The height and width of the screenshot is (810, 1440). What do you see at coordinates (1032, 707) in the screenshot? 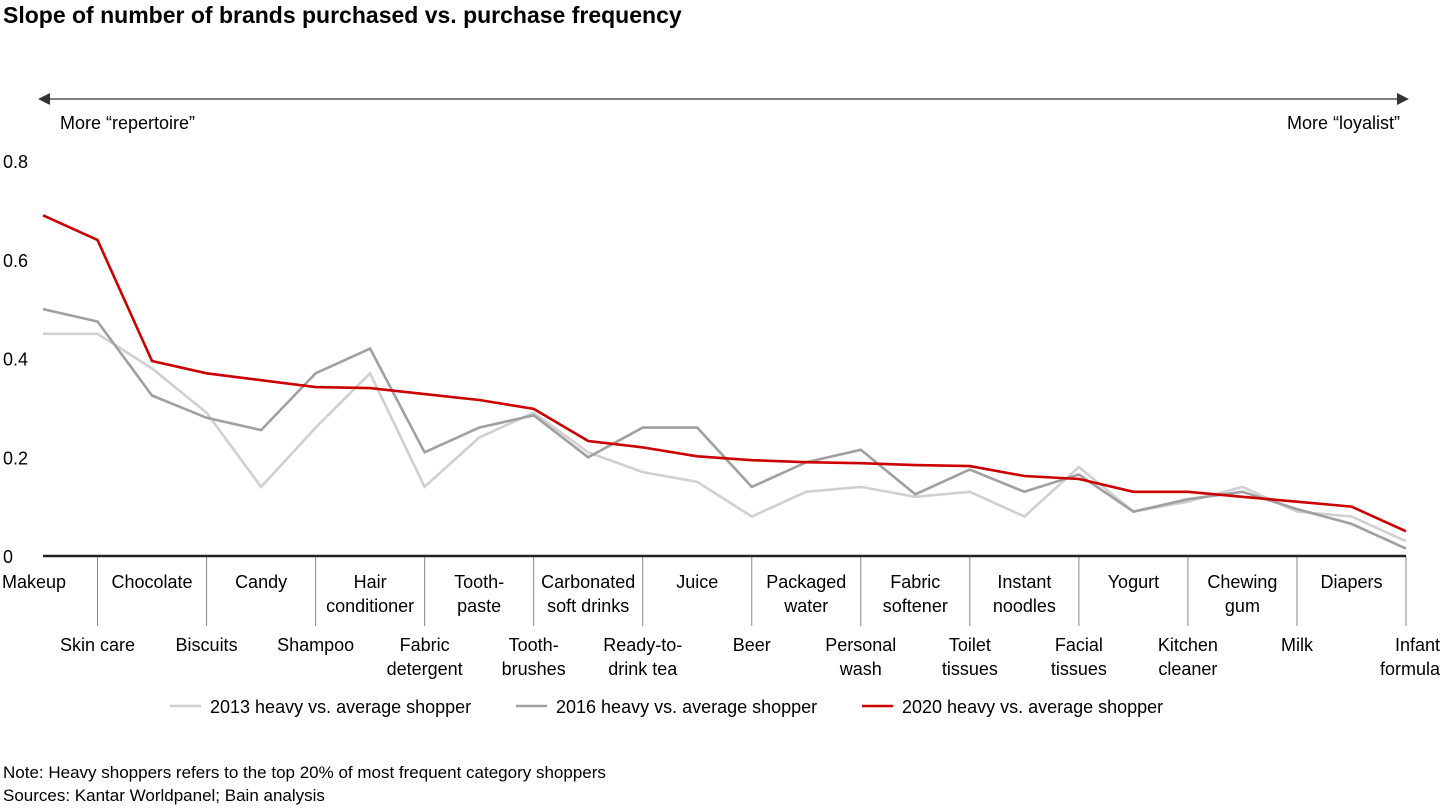
I see `legend-label: 2020 heavy vs. average shopper` at bounding box center [1032, 707].